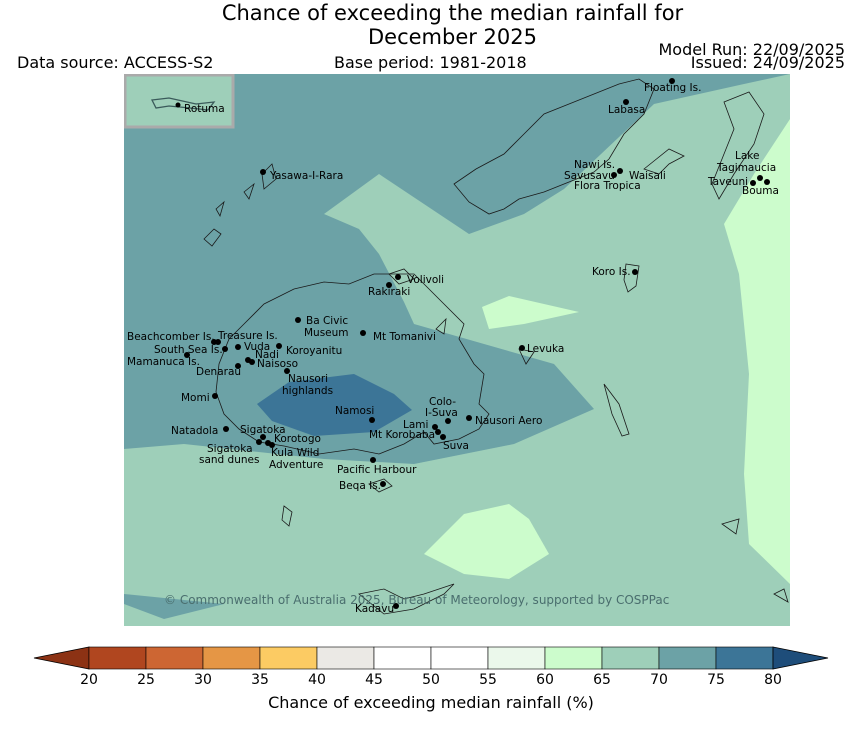 The image size is (862, 736). What do you see at coordinates (267, 355) in the screenshot?
I see `place-nadi: Nadi` at bounding box center [267, 355].